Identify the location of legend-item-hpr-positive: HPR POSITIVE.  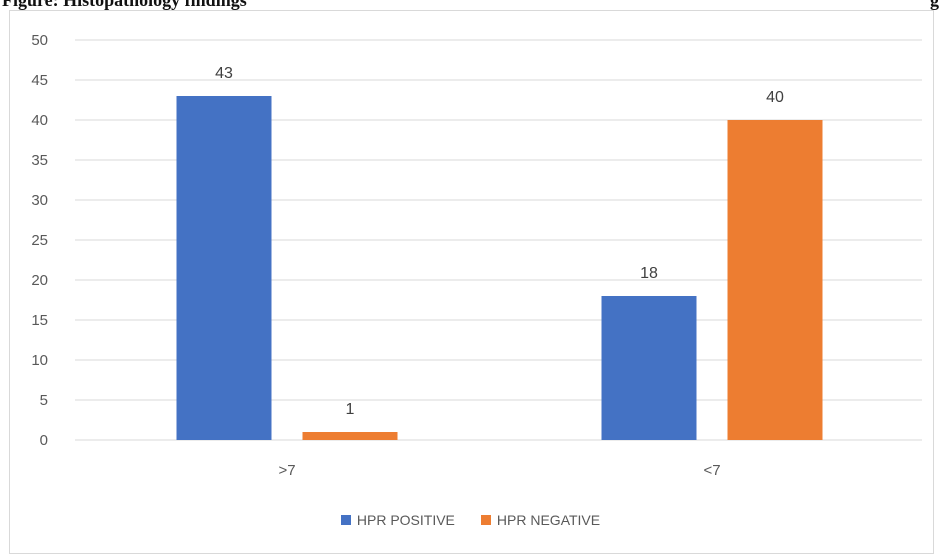
(397, 520).